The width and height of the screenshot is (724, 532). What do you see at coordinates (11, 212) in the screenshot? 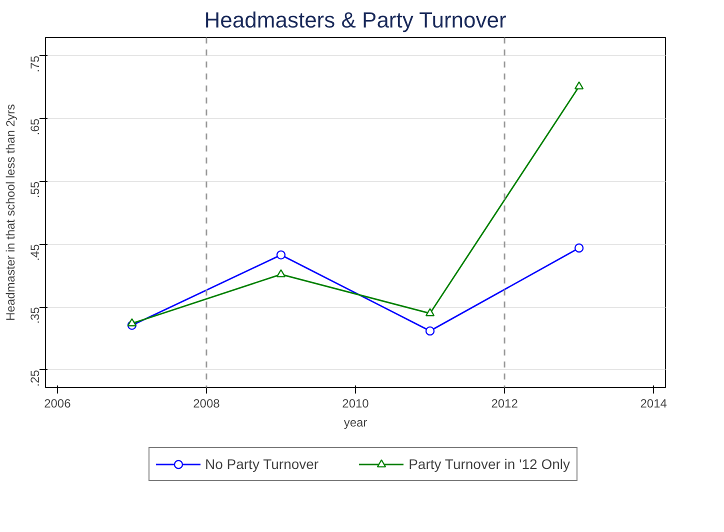
I see `y-axis-title: Headmaster in that school less than 2yrs` at bounding box center [11, 212].